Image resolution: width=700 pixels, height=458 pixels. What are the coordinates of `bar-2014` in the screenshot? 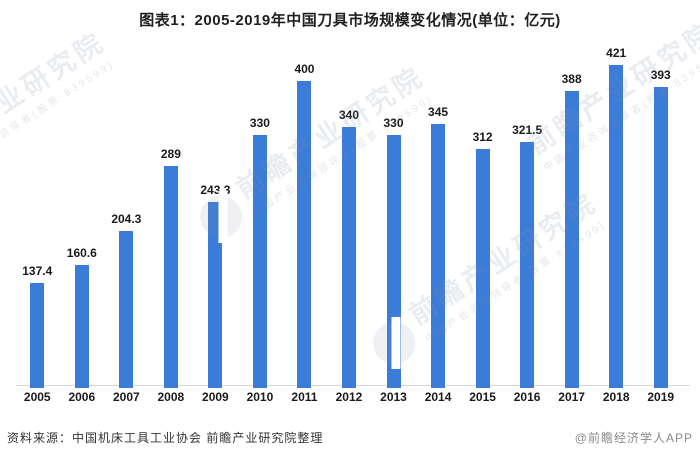 It's located at (438, 255).